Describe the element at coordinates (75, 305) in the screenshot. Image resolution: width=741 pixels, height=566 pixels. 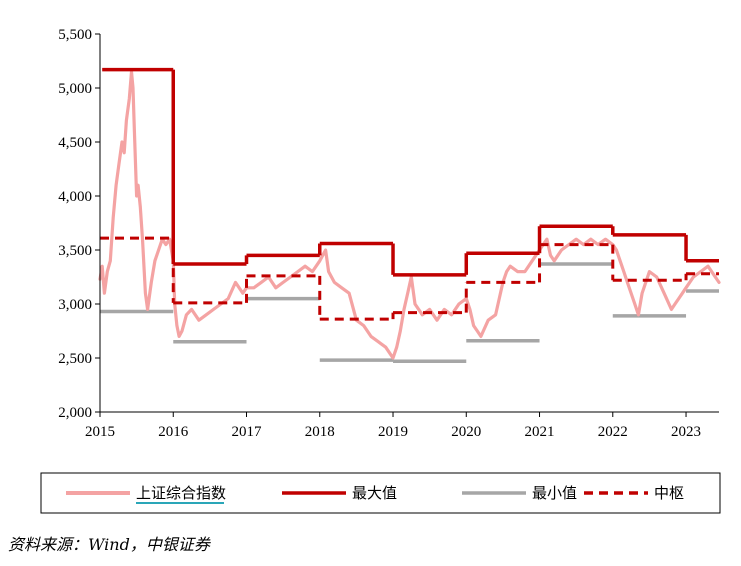
I see `y-tick-label: 3,000` at that location.